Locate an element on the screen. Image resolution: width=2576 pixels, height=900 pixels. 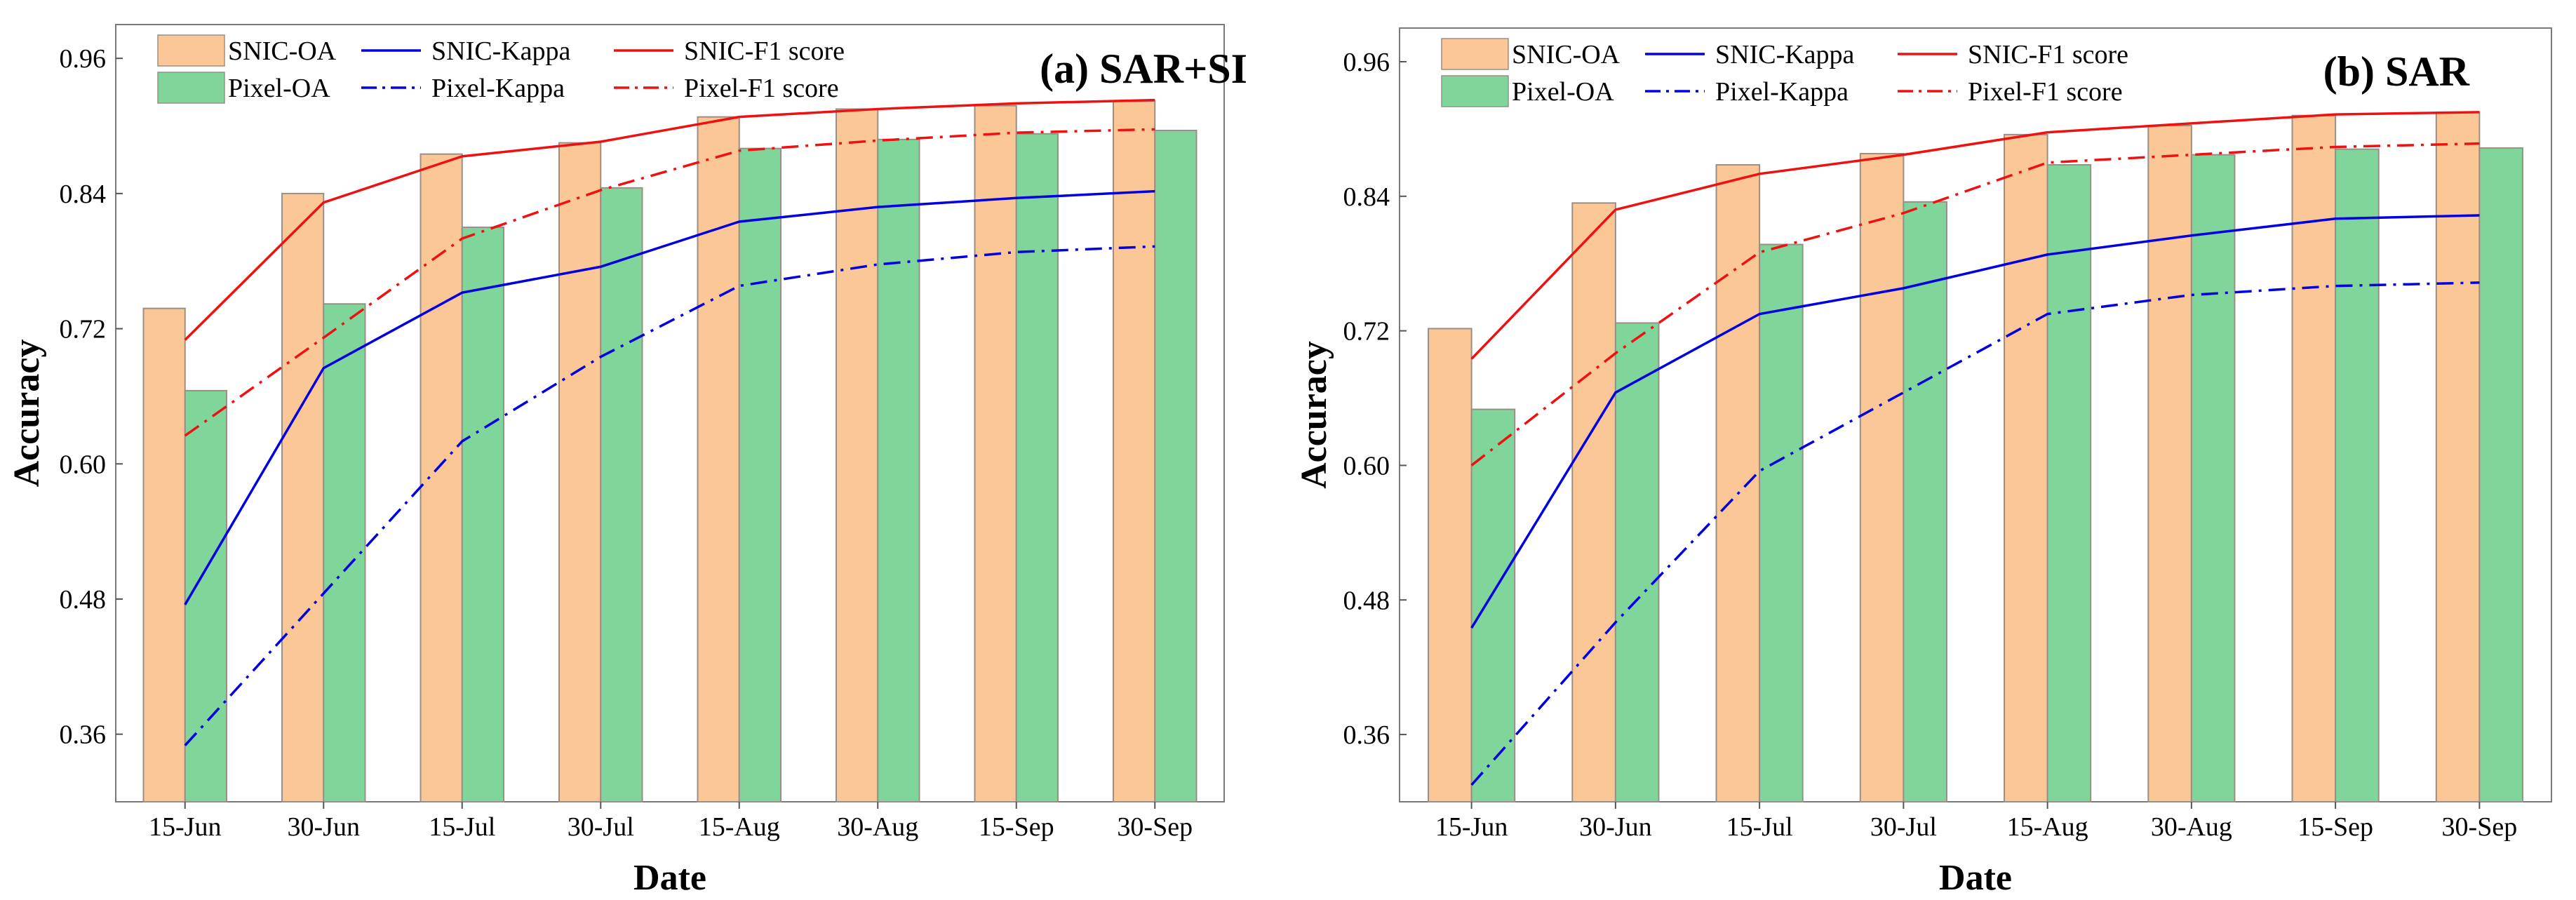
chart0-bar-snic-oa-15-jul is located at coordinates (442, 477).